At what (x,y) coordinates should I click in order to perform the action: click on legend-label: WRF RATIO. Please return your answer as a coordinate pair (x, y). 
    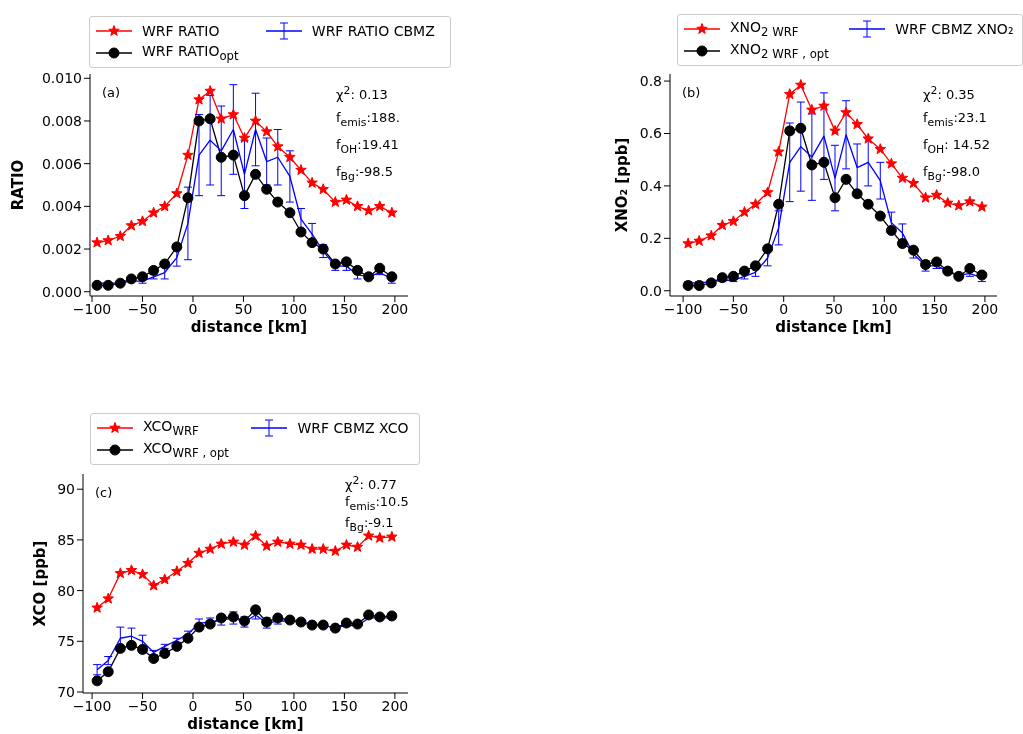
    Looking at the image, I should click on (181, 31).